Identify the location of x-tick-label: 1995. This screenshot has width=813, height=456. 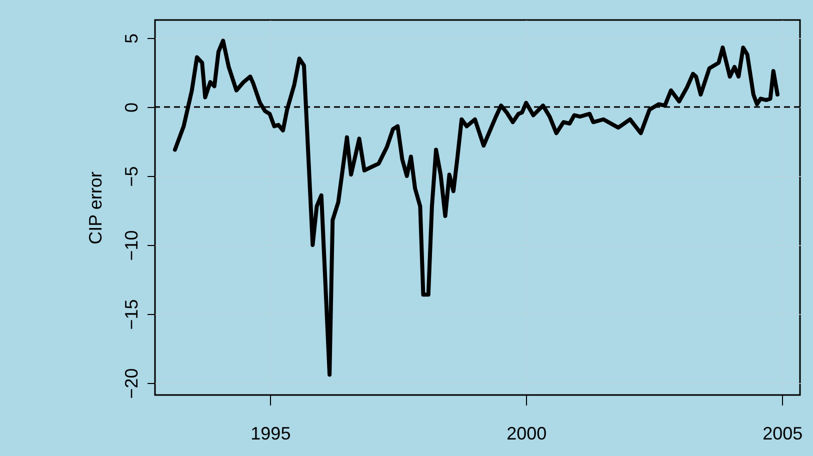
(270, 434).